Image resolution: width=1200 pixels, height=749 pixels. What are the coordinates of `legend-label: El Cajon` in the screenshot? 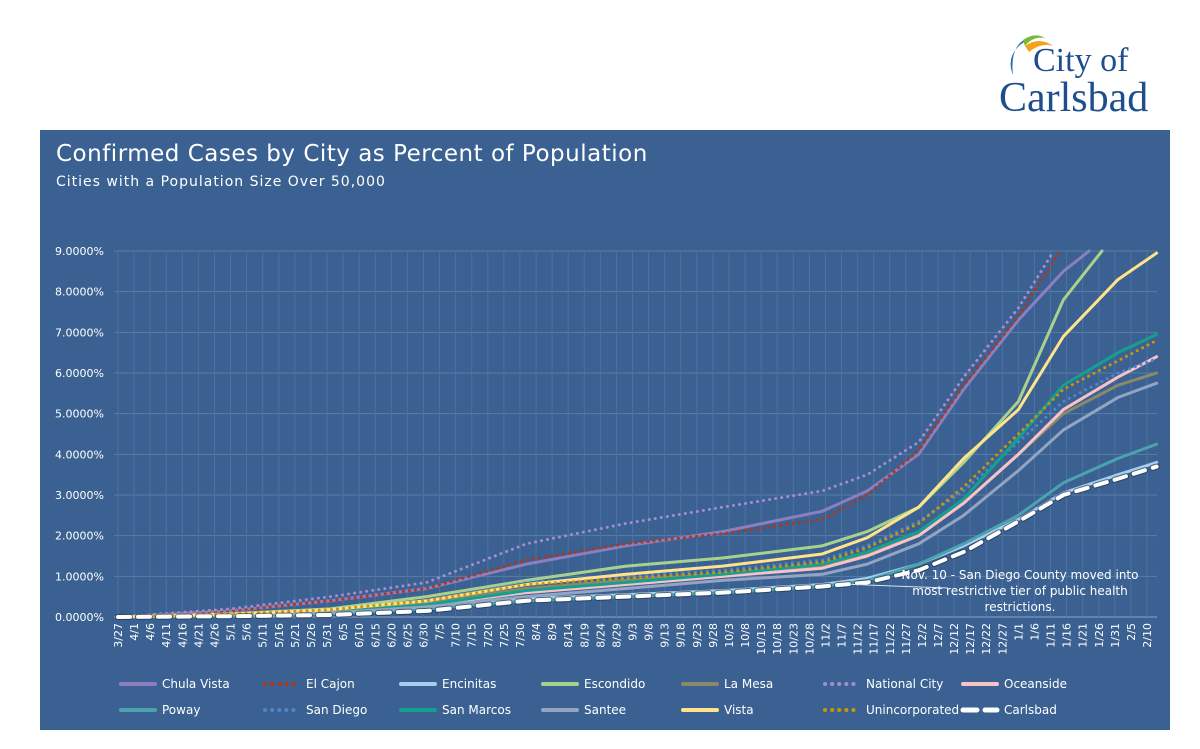 It's located at (330, 684).